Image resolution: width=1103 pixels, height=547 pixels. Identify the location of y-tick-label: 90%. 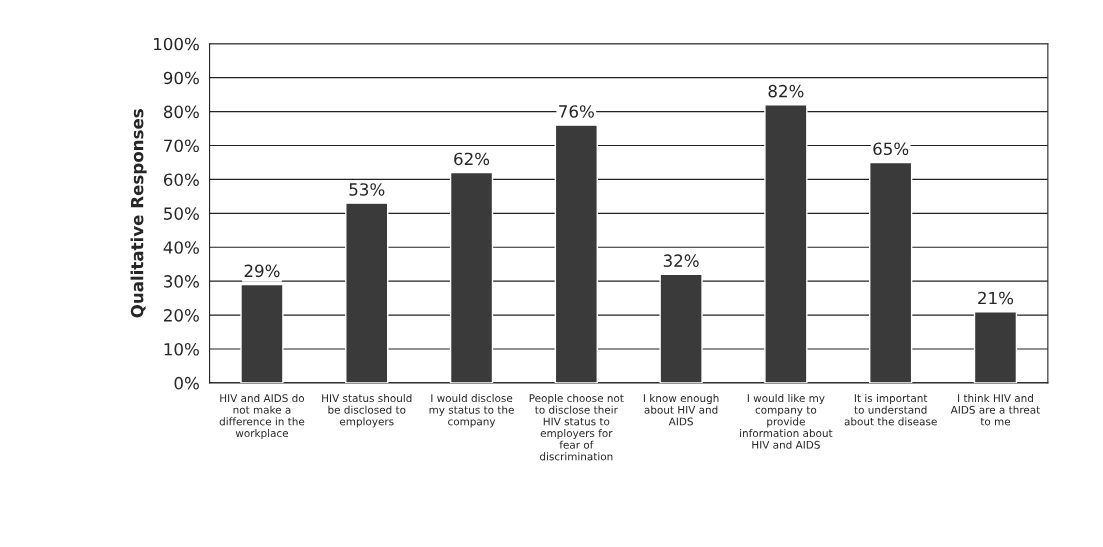
(181, 78).